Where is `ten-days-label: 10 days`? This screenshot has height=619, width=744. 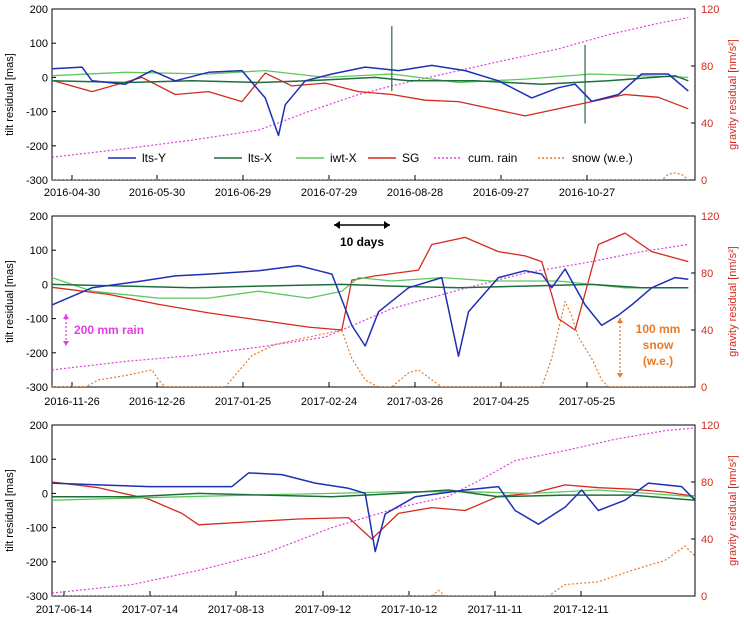 ten-days-label: 10 days is located at coordinates (362, 242).